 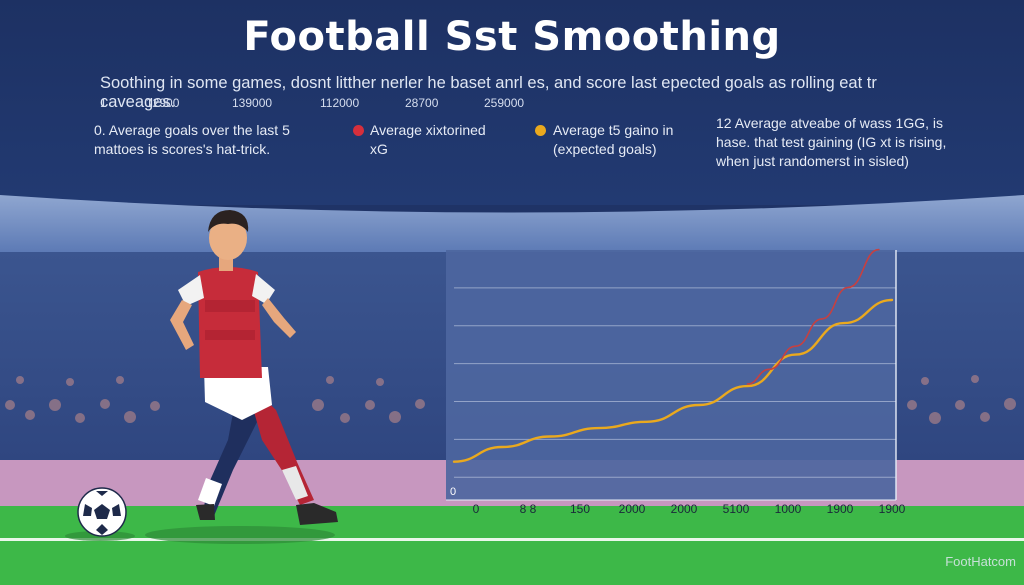 I want to click on number-row-item: 12900, so click(x=163, y=103).